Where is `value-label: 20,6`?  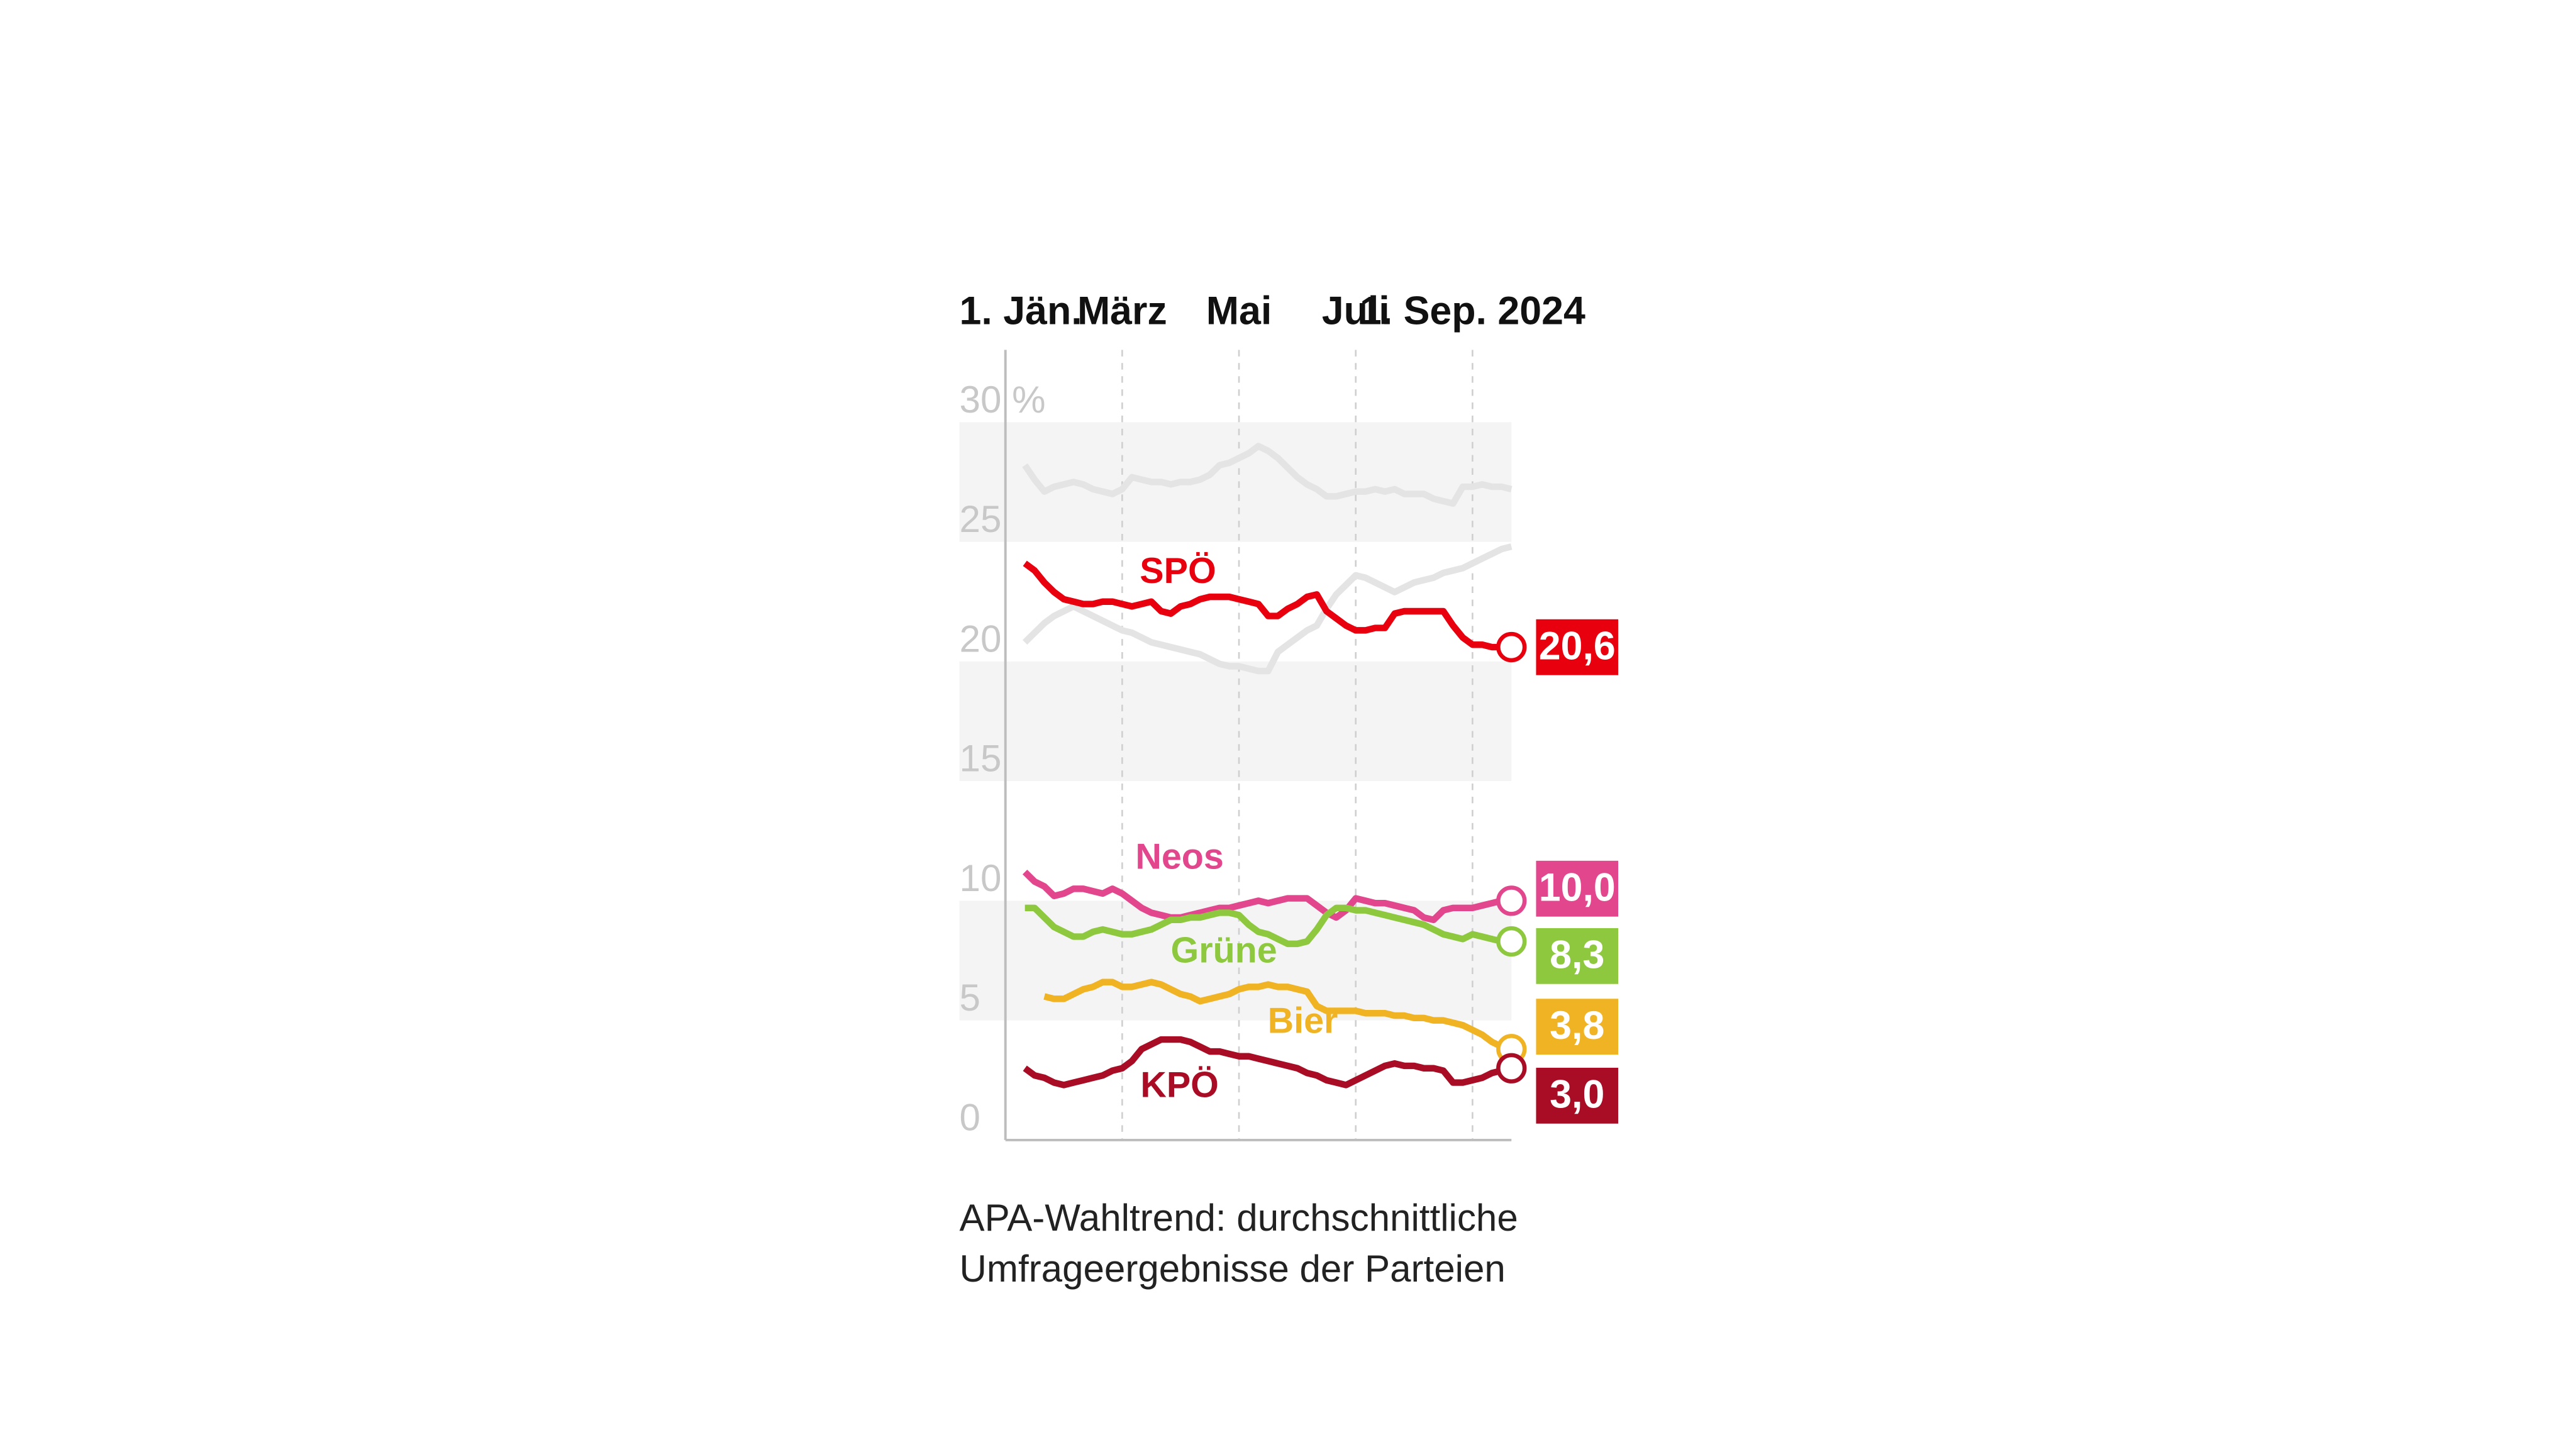
value-label: 20,6 is located at coordinates (1577, 646).